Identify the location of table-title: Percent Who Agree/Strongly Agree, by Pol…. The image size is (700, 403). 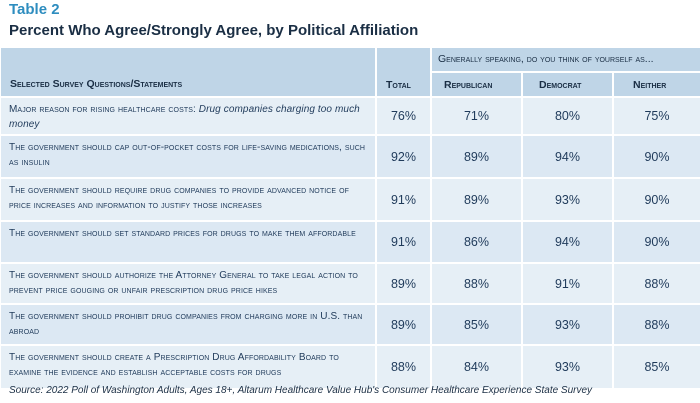
(214, 30).